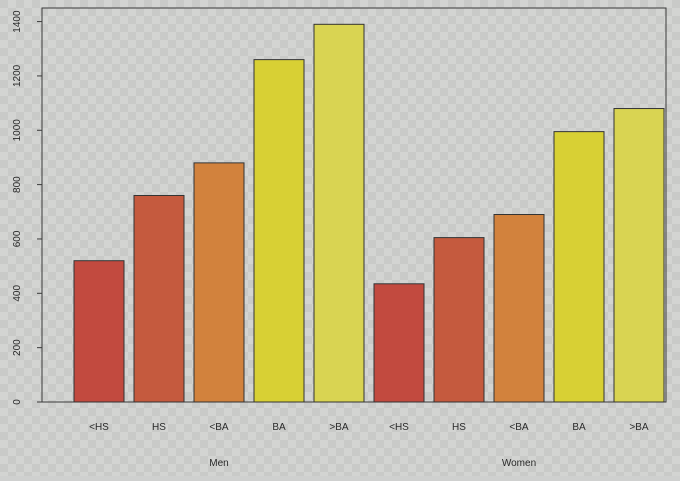  What do you see at coordinates (17, 347) in the screenshot?
I see `y-tick-label: 200` at bounding box center [17, 347].